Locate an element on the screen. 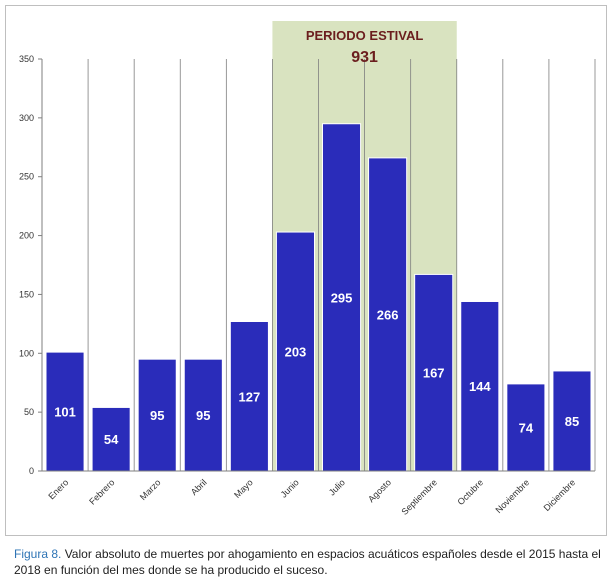 This screenshot has width=612, height=580. y-tick-label: 200 is located at coordinates (26, 236).